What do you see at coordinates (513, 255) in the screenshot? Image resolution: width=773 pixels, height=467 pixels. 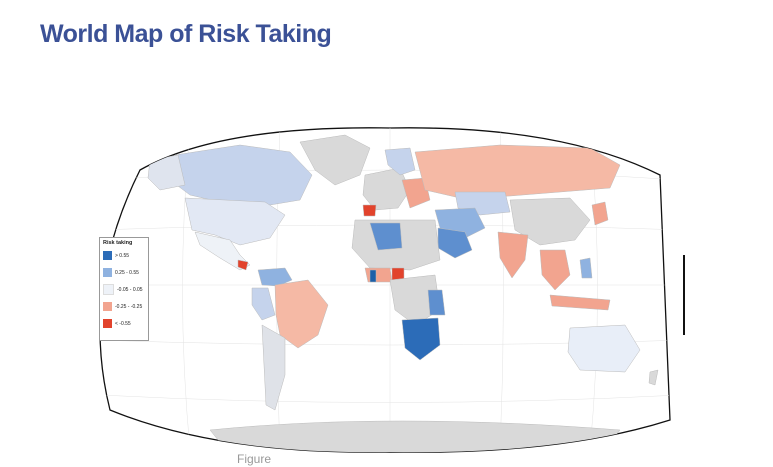 I see `region-india` at bounding box center [513, 255].